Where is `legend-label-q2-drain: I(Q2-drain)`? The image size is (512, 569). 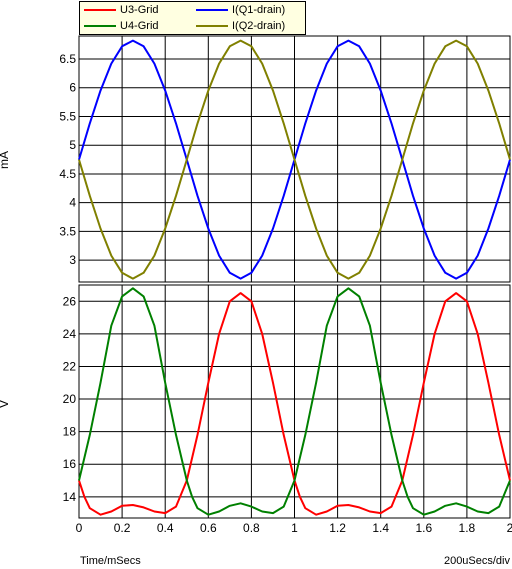
legend-label-q2-drain: I(Q2-drain) is located at coordinates (259, 26).